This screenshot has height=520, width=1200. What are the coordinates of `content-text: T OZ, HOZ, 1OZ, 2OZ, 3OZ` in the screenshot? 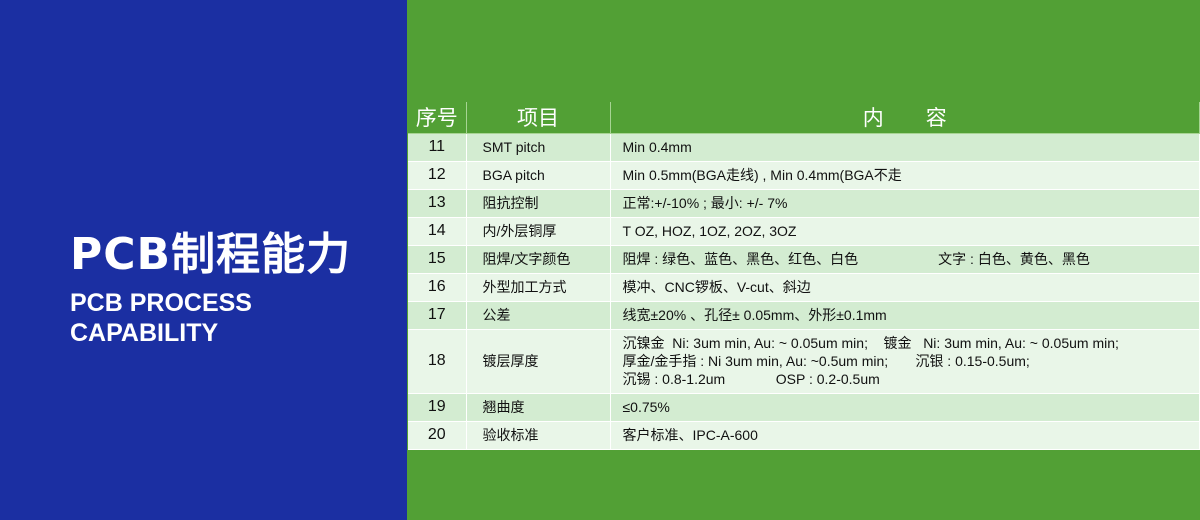 It's located at (709, 231).